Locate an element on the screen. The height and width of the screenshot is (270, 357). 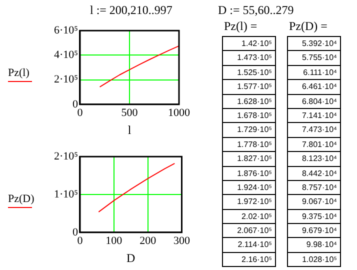
text: 2.02·10⁵ is located at coordinates (249, 216).